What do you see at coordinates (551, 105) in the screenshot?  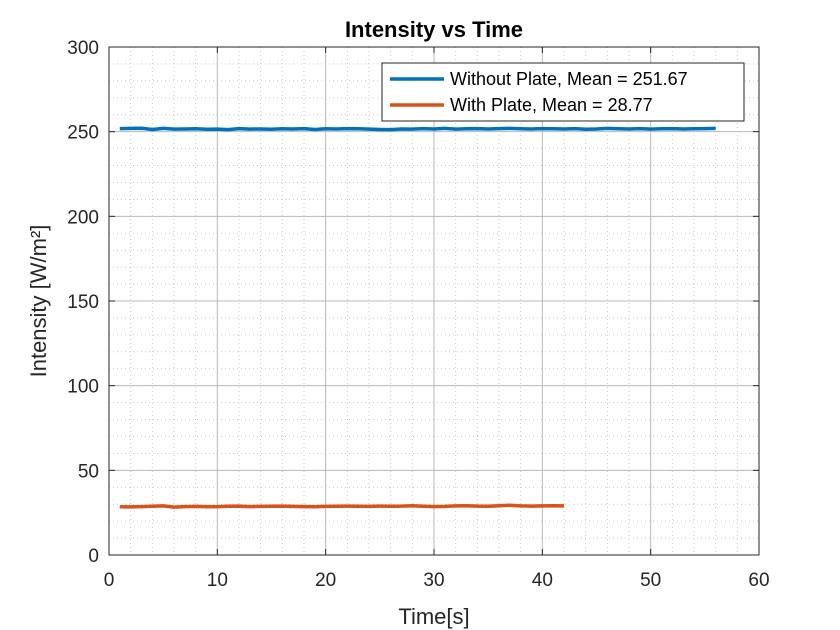 I see `legend-label-2: With Plate, Mean = 28.77` at bounding box center [551, 105].